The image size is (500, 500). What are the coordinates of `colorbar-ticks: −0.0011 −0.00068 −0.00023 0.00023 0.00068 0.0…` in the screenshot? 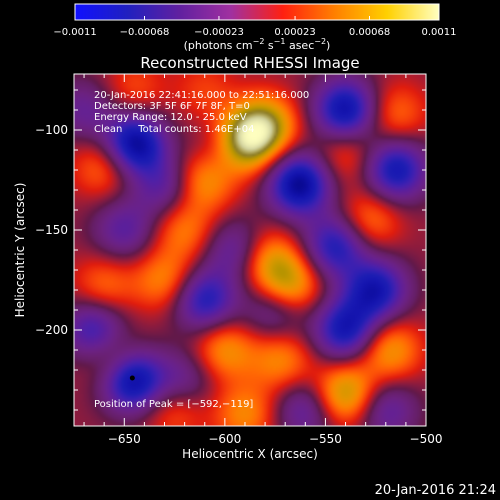 It's located at (255, 27).